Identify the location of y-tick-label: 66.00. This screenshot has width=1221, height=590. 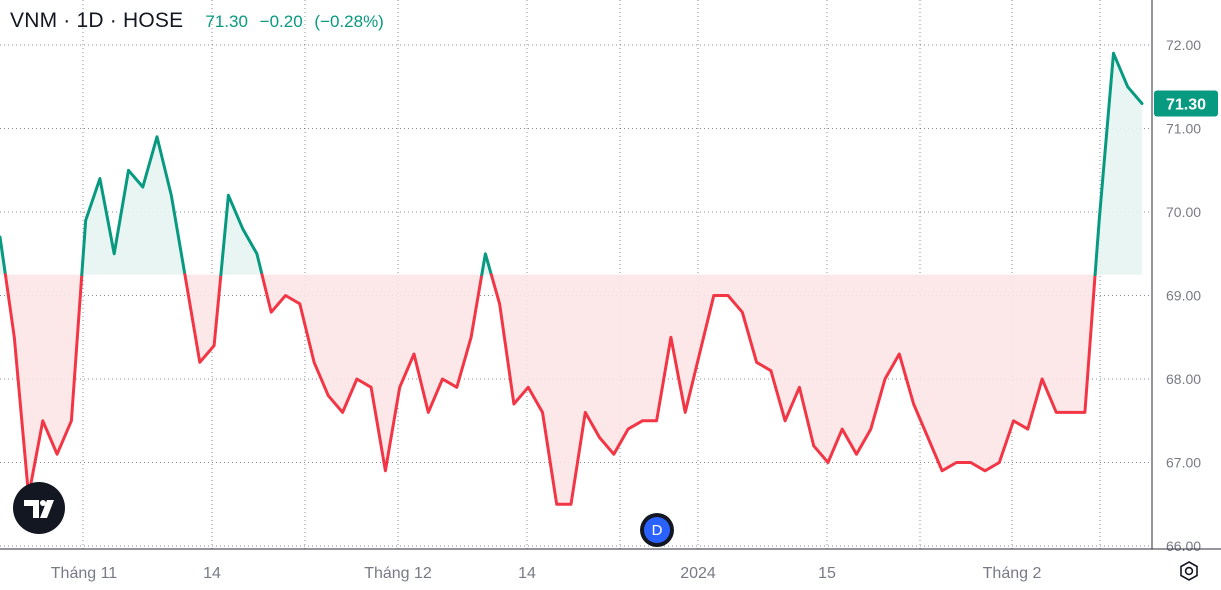
(1183, 546).